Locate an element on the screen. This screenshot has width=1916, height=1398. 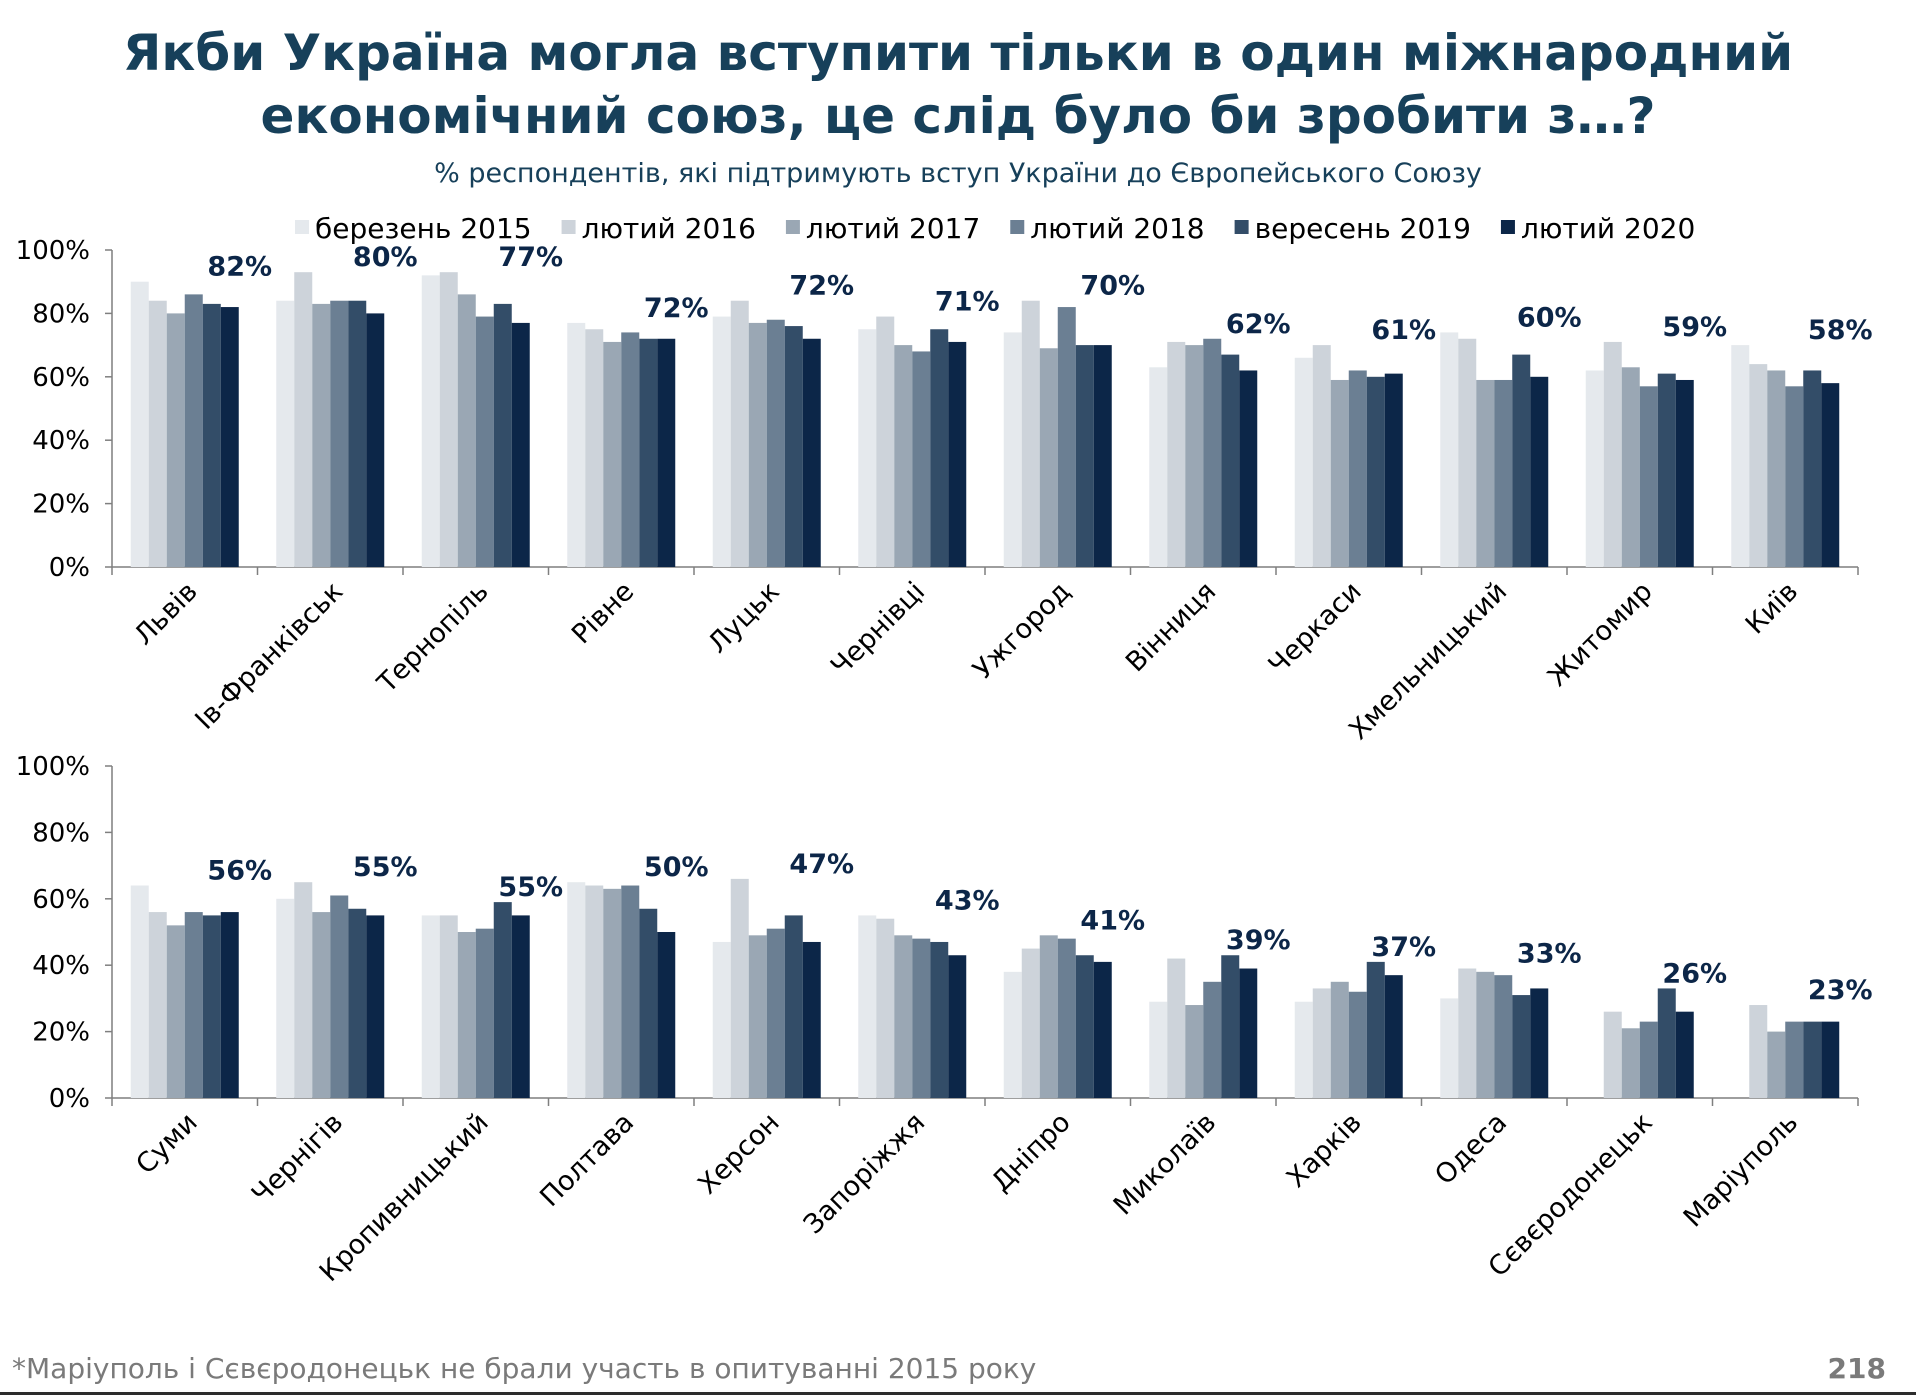
data-label: 41% is located at coordinates (1112, 920).